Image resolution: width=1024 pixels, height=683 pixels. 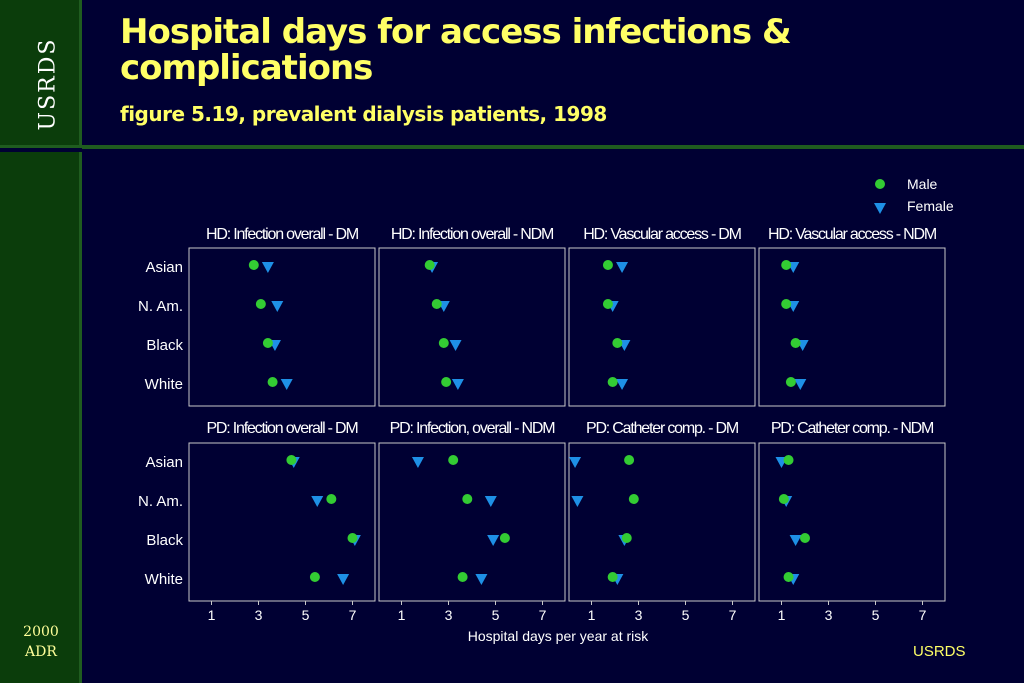 I want to click on panel-title: PD: Infection overall - DM, so click(x=282, y=428).